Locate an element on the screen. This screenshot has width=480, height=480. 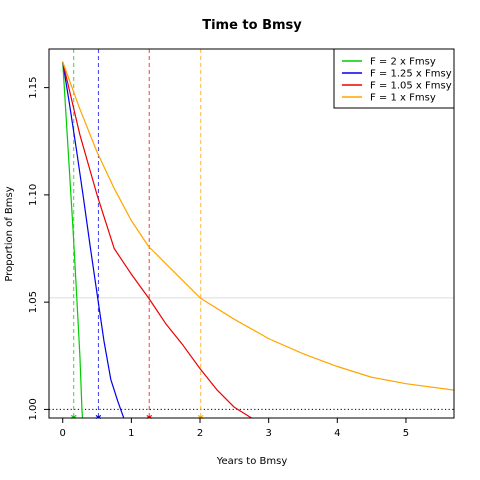
legend-label-1: F = 1.25 x Fmsy is located at coordinates (411, 74).